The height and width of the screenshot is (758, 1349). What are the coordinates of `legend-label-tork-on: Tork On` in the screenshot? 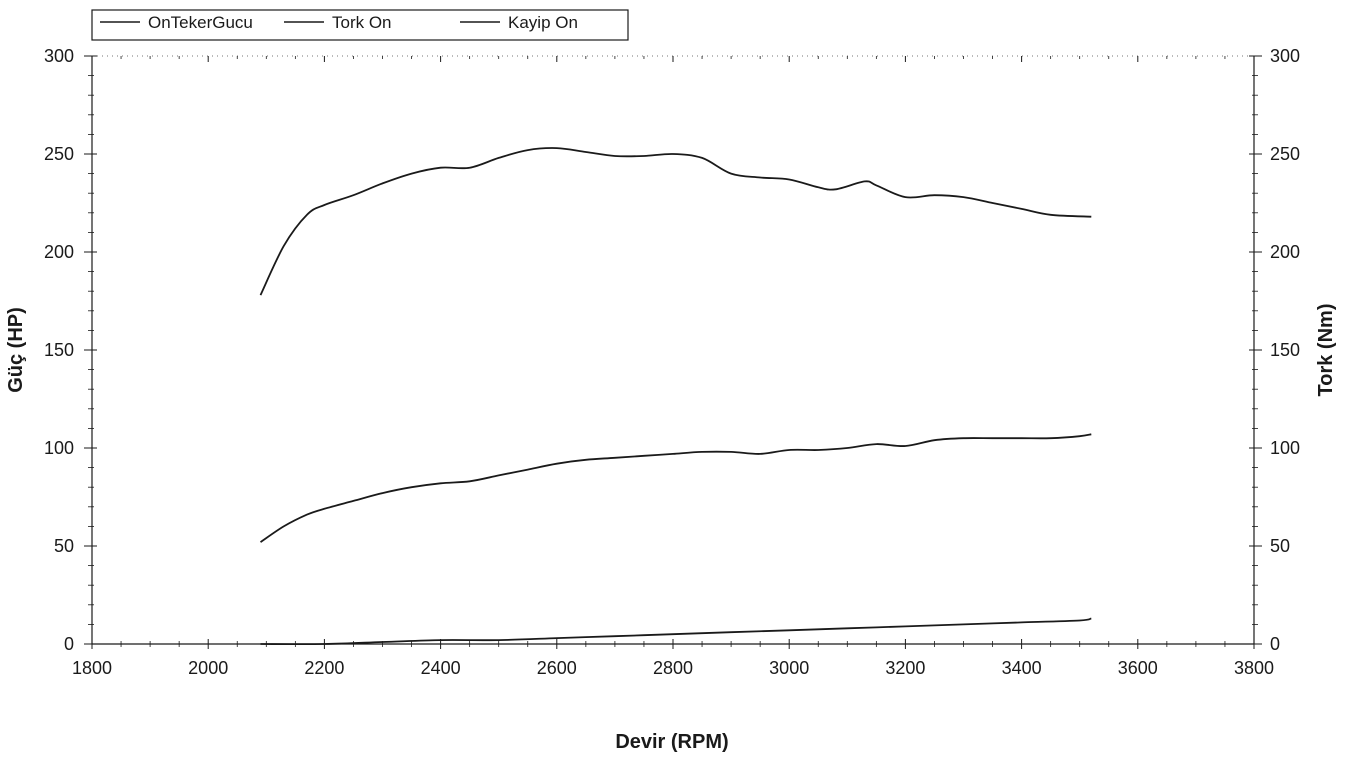 It's located at (362, 22).